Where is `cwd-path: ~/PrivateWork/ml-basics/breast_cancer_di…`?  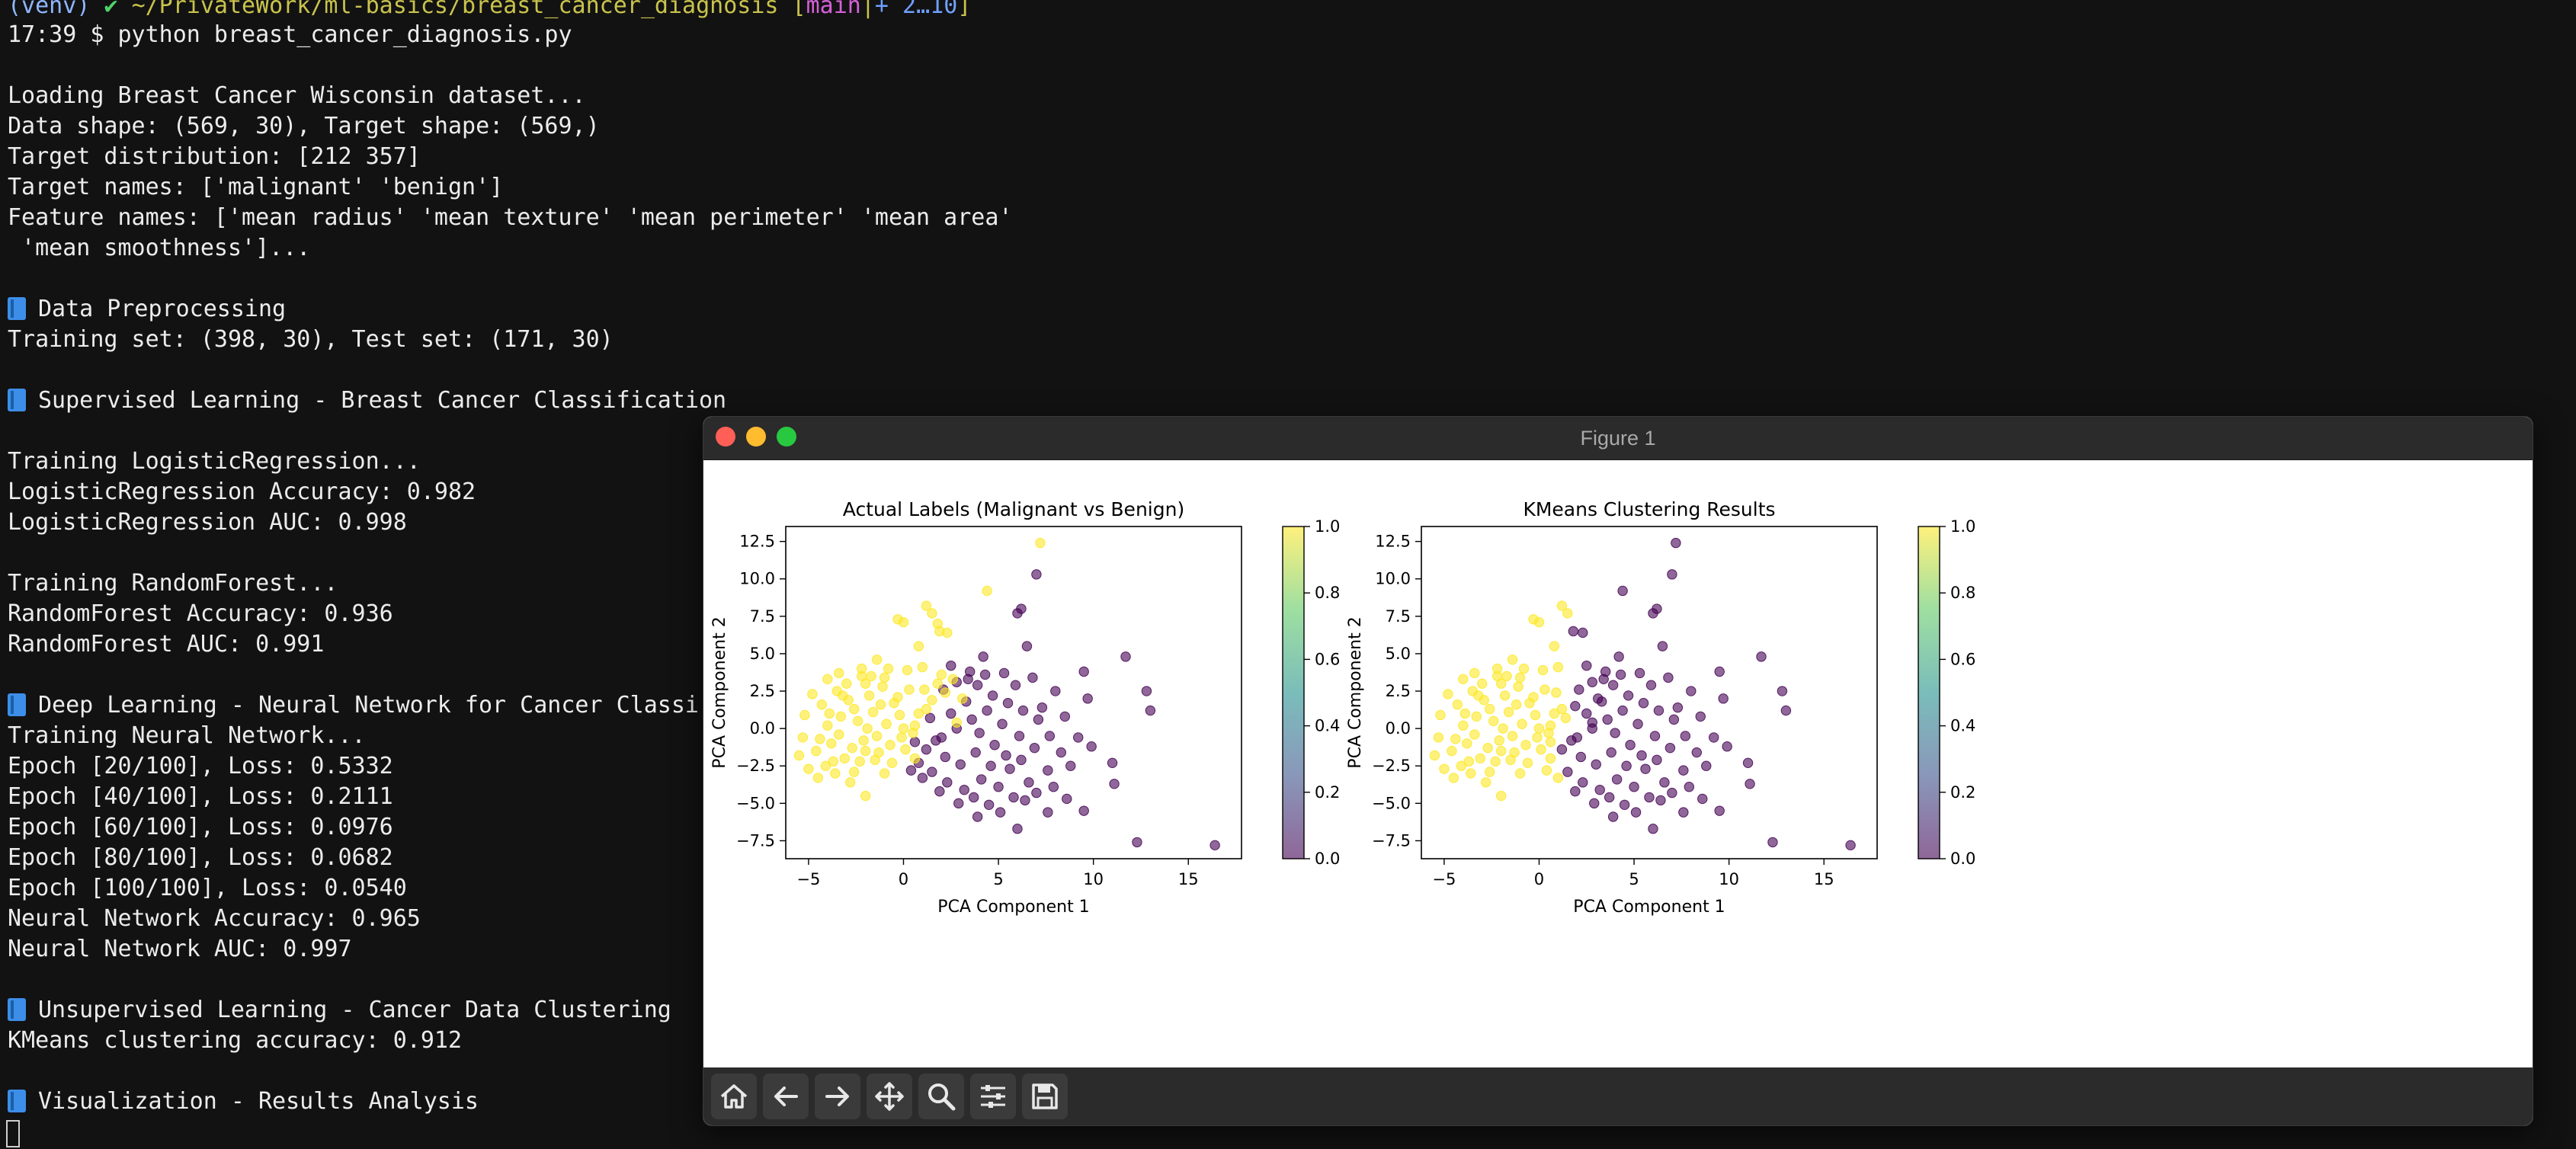 cwd-path: ~/PrivateWork/ml-basics/breast_cancer_di… is located at coordinates (455, 10).